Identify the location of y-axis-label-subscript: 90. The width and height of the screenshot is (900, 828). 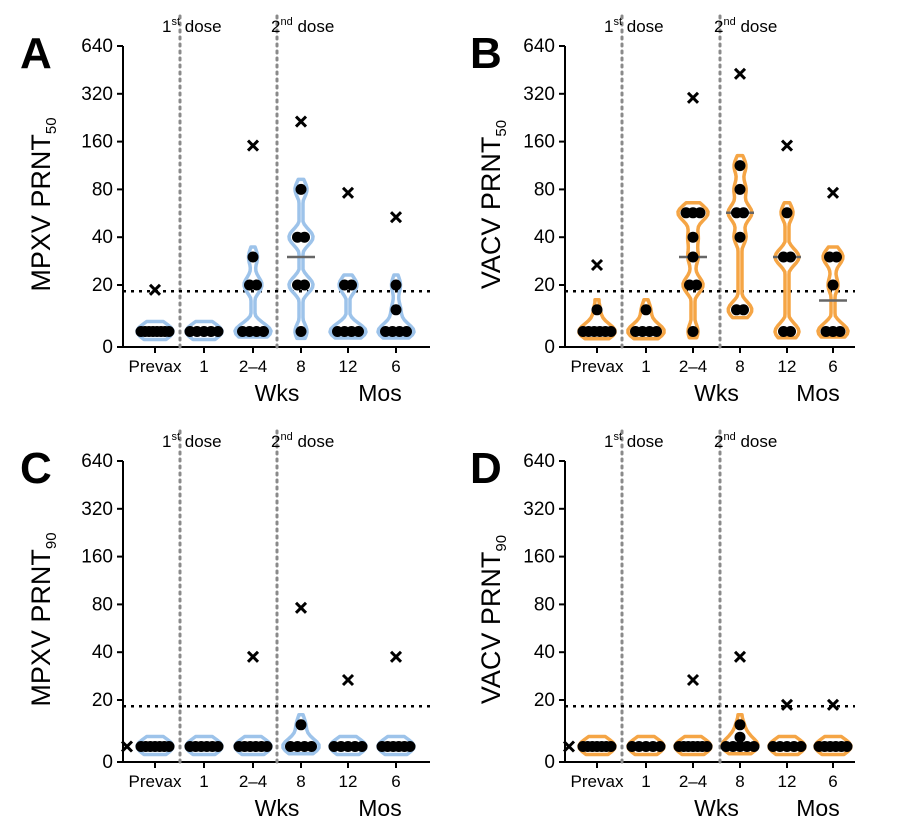
(51, 540).